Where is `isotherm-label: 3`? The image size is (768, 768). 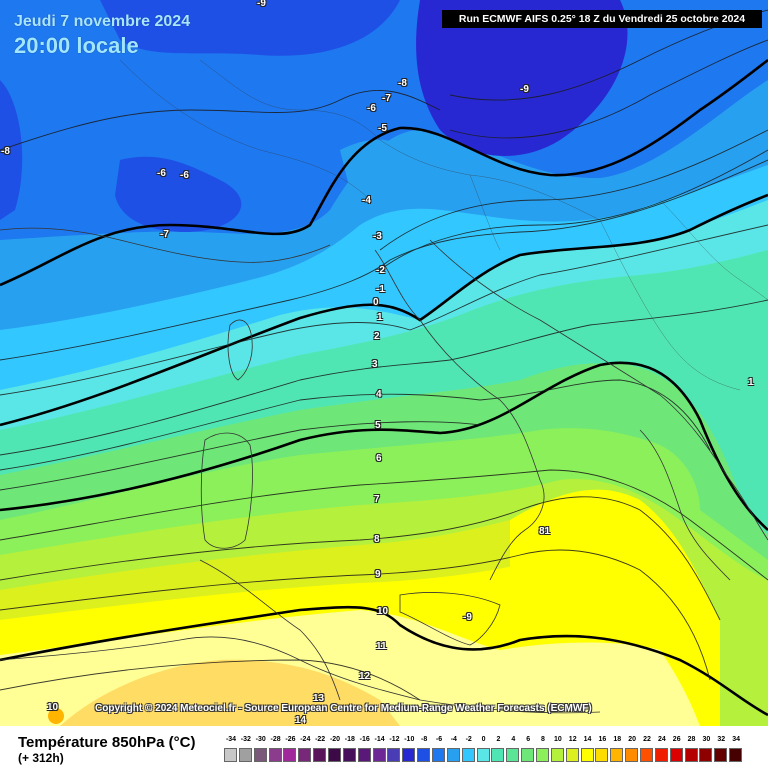
isotherm-label: 3 is located at coordinates (375, 364).